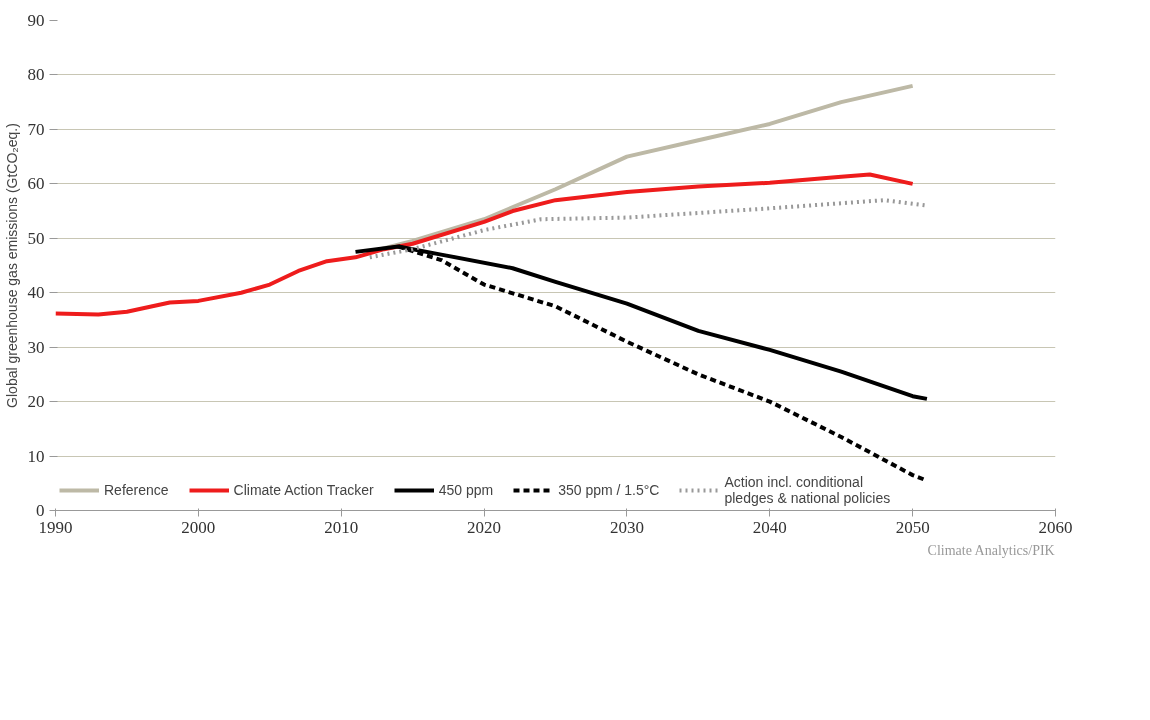  I want to click on y-tick-label: 0, so click(40, 510).